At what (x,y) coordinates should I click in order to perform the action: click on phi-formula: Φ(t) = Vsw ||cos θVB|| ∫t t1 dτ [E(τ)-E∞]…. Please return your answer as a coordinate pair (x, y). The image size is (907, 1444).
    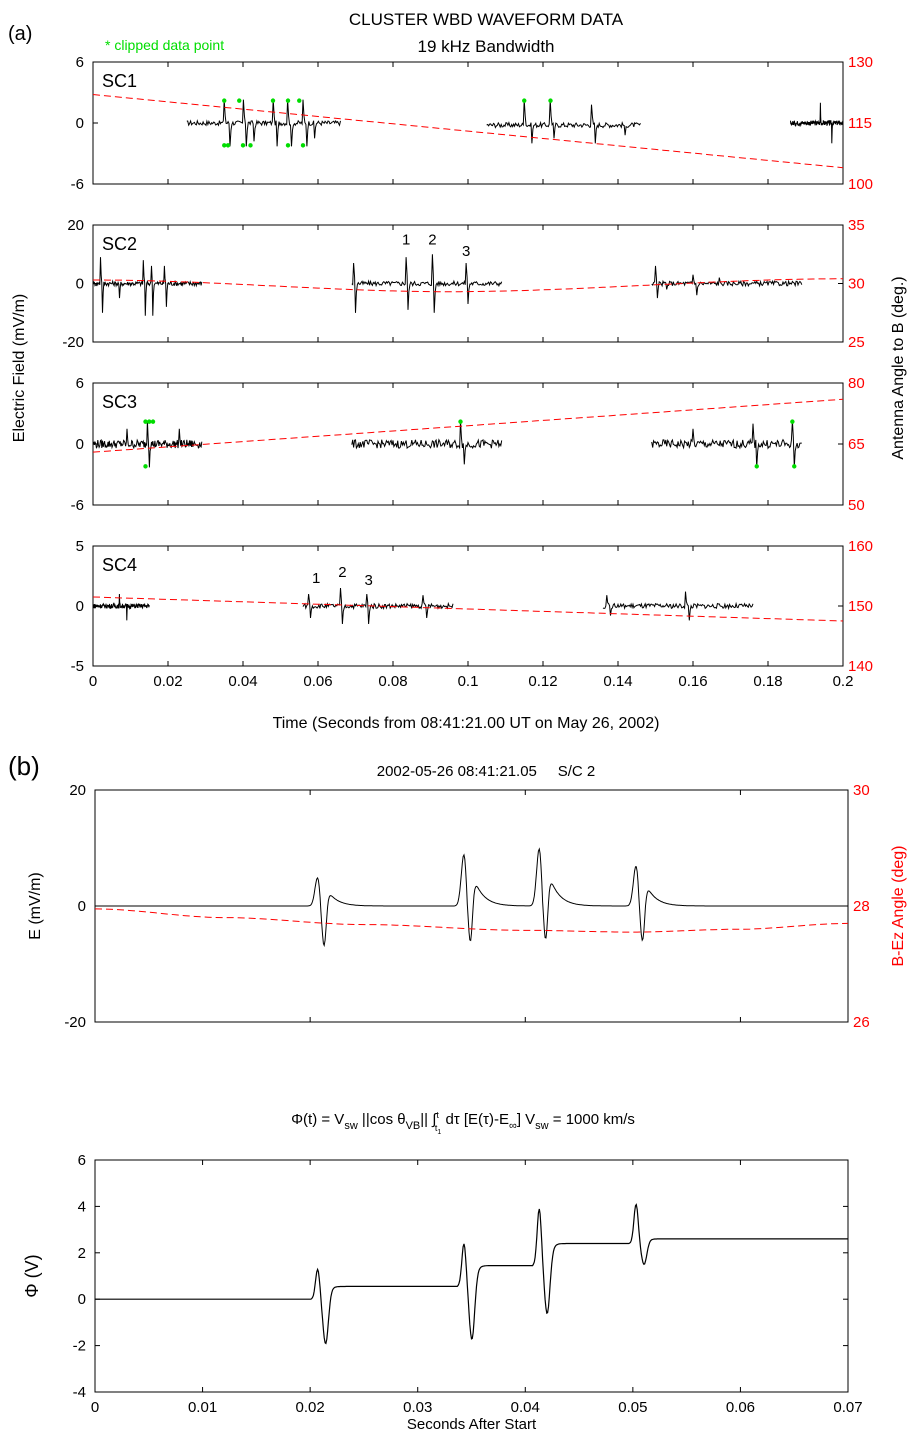
    Looking at the image, I should click on (463, 1123).